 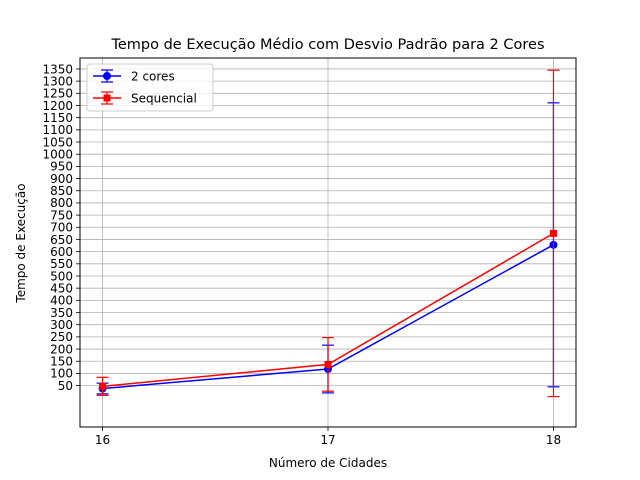 I want to click on legend-item: Sequencial, so click(x=145, y=98).